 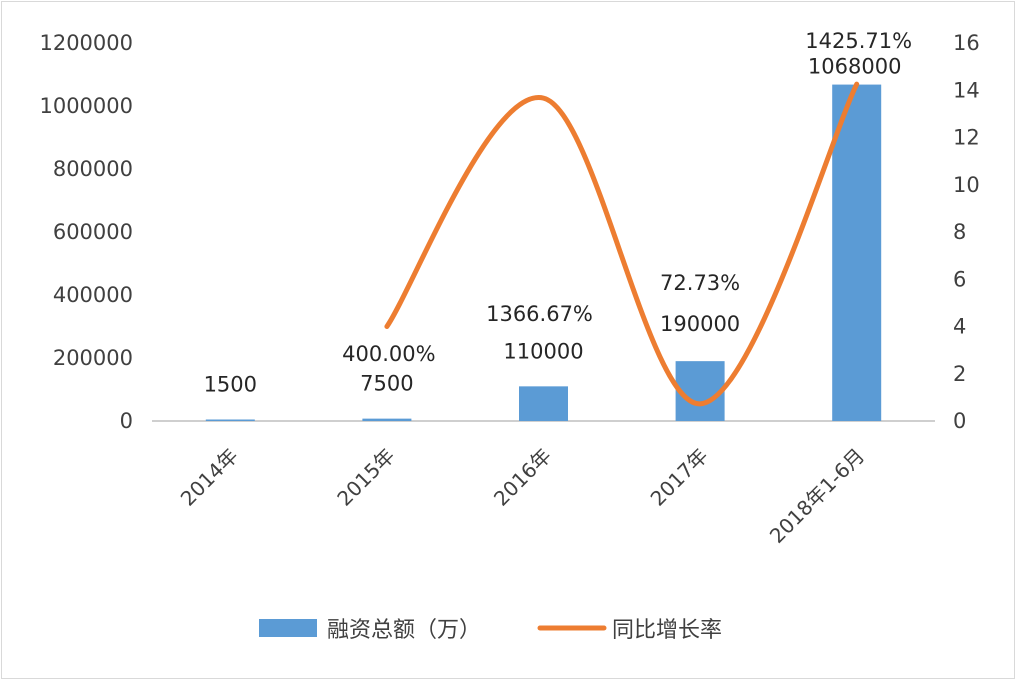 I want to click on line-data-label: 1425.71%, so click(x=858, y=41).